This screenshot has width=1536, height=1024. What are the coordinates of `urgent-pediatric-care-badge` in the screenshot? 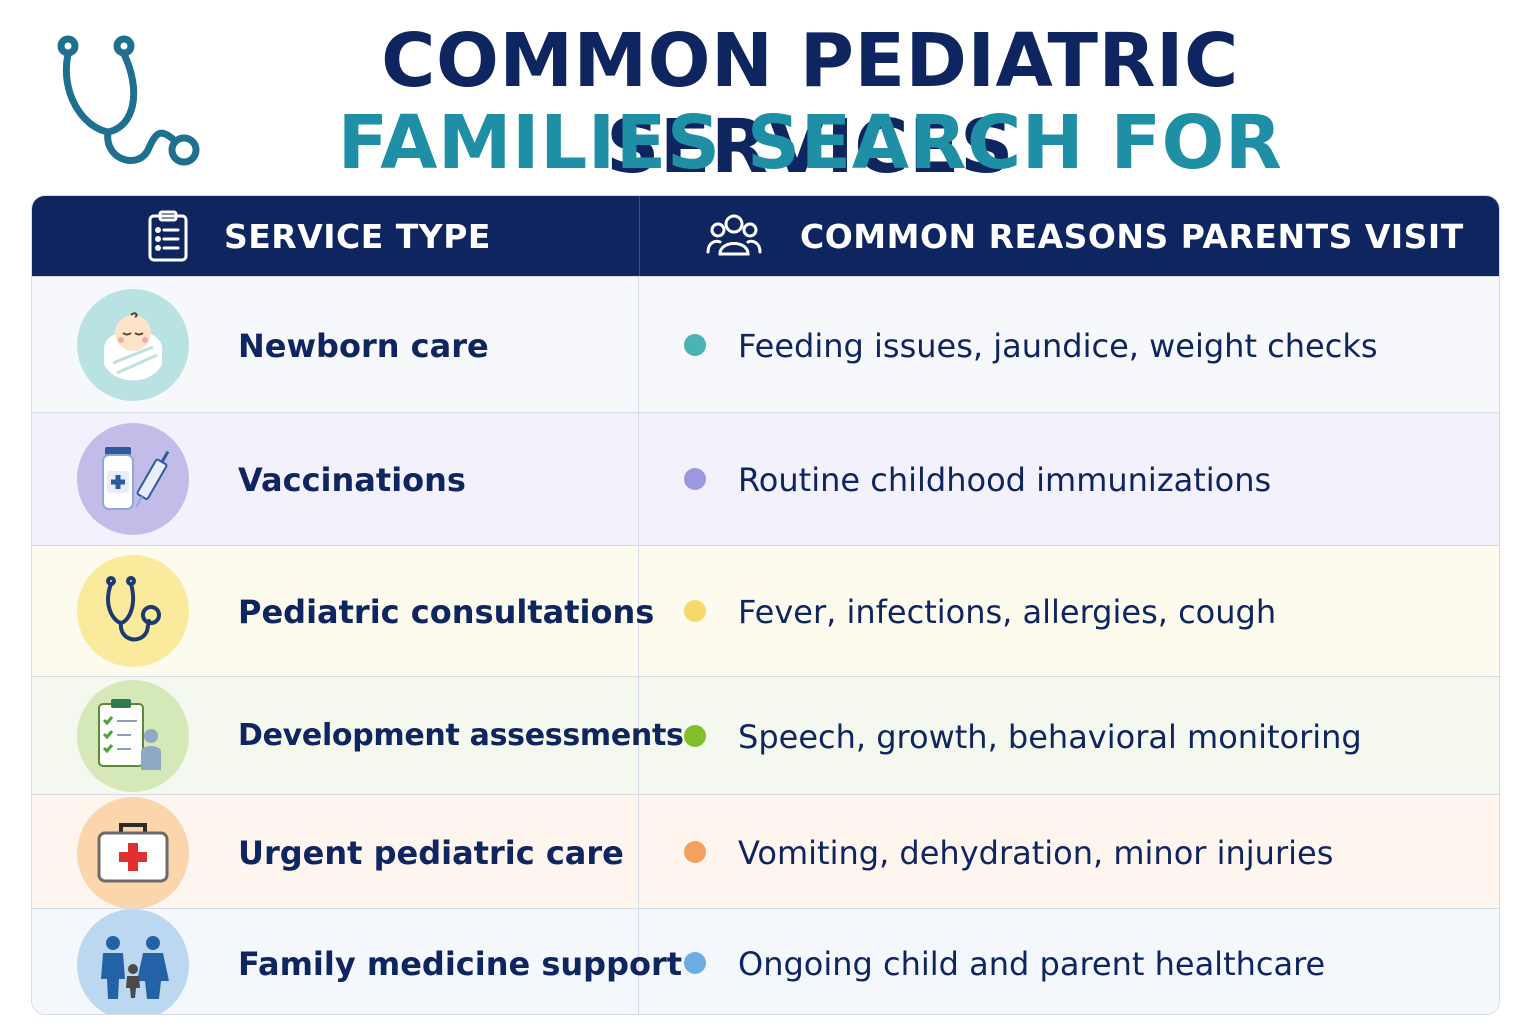 It's located at (133, 853).